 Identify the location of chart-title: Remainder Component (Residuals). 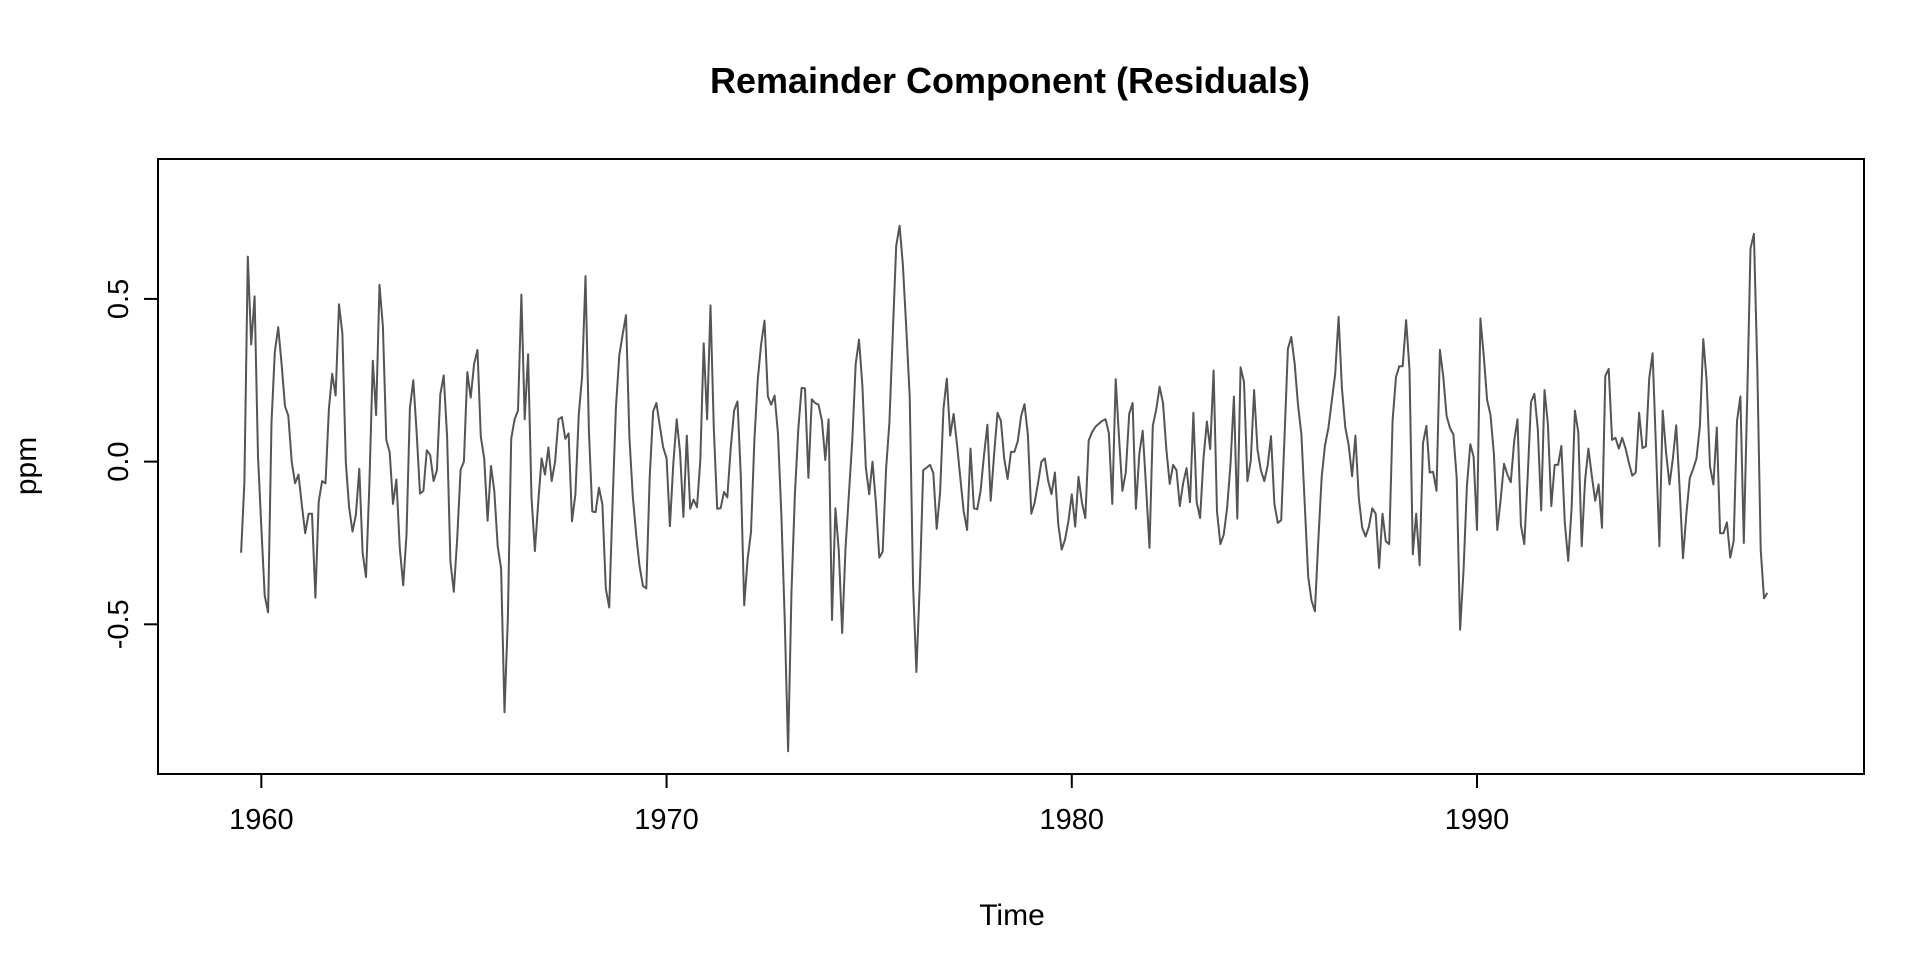
(1010, 80).